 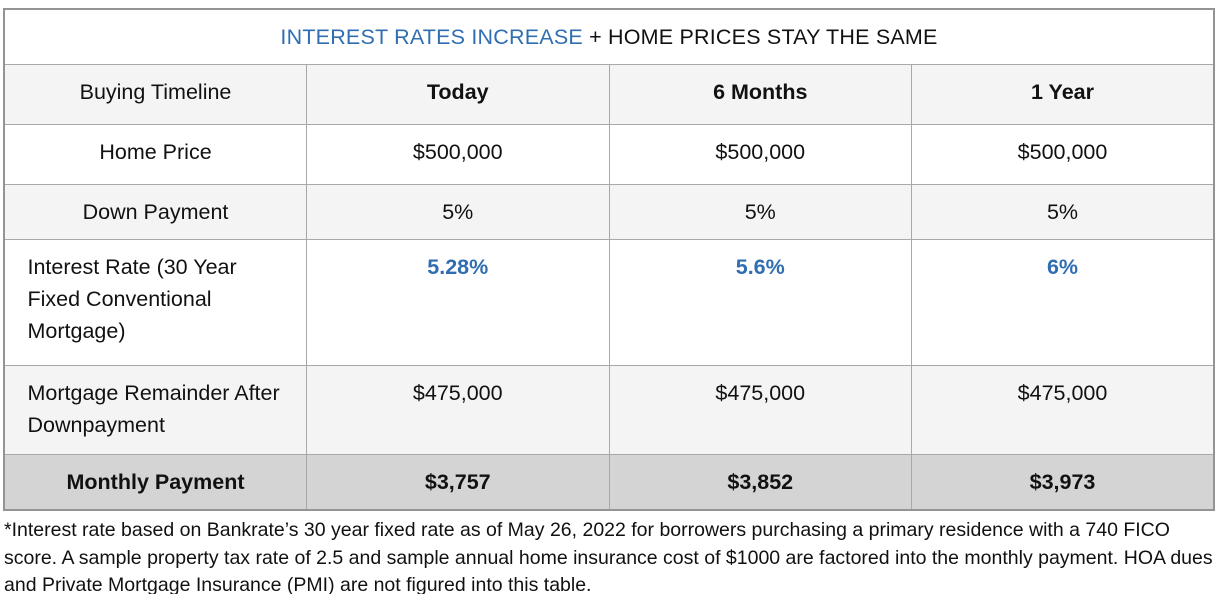 What do you see at coordinates (1063, 302) in the screenshot?
I see `interest-rate-1-year: 6%` at bounding box center [1063, 302].